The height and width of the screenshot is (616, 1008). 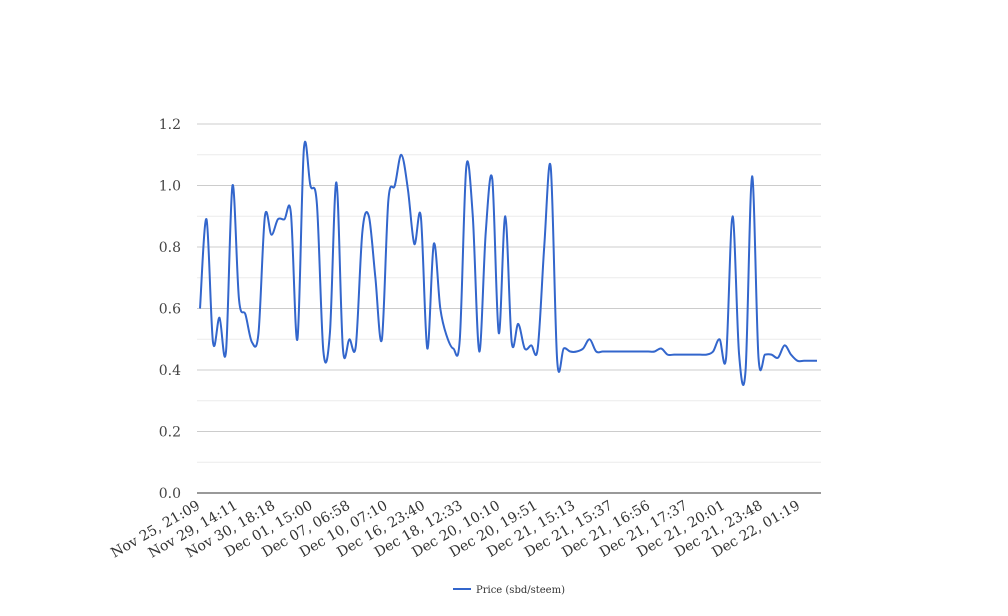 I want to click on y-tick-label: 0.8, so click(x=170, y=248).